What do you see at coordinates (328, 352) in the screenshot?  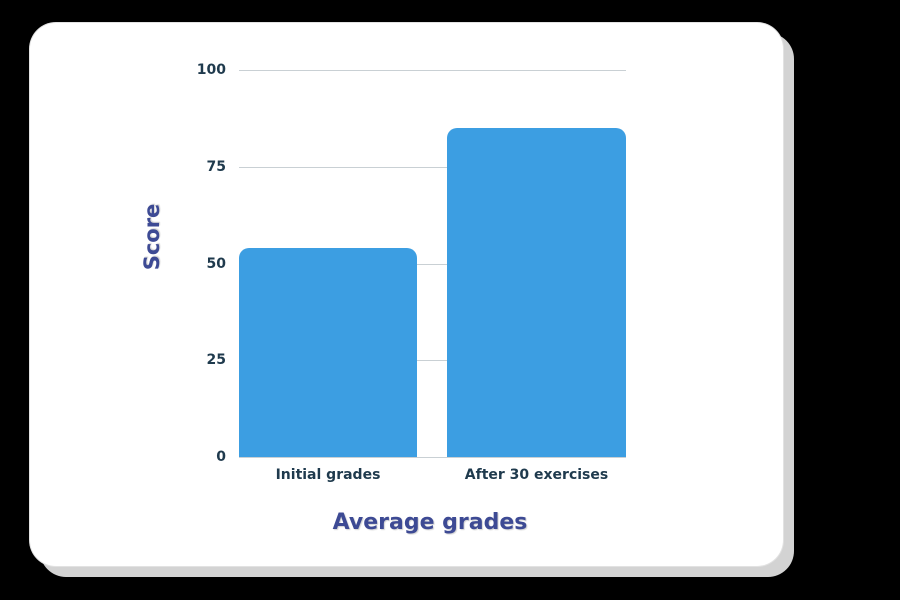 I see `bar-initial-grades` at bounding box center [328, 352].